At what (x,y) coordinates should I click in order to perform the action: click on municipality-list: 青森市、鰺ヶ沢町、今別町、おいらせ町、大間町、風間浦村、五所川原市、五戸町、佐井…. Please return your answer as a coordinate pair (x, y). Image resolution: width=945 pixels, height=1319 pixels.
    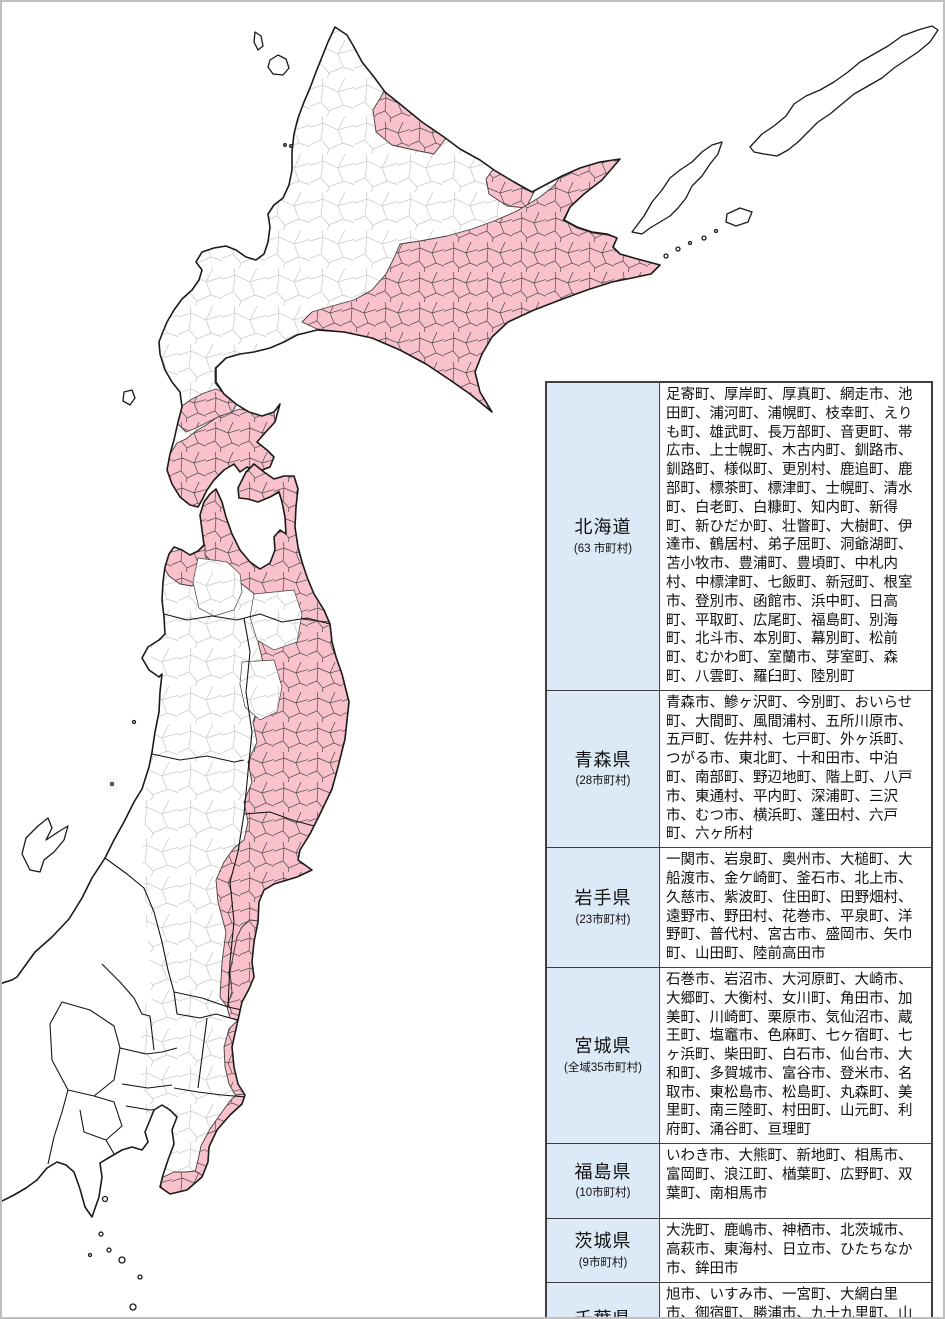
    Looking at the image, I should click on (789, 768).